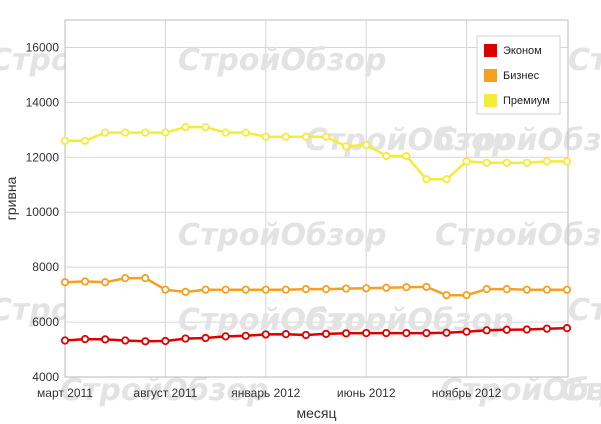  I want to click on x-axis-title: месяц, so click(316, 413).